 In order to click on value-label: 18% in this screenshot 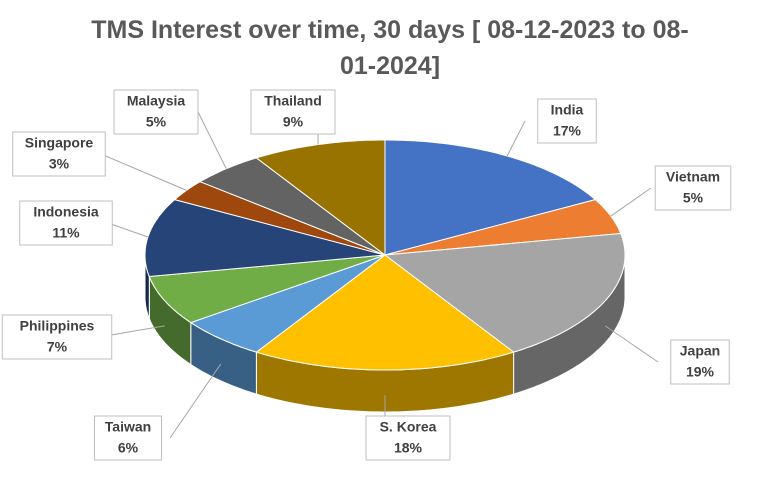, I will do `click(408, 448)`.